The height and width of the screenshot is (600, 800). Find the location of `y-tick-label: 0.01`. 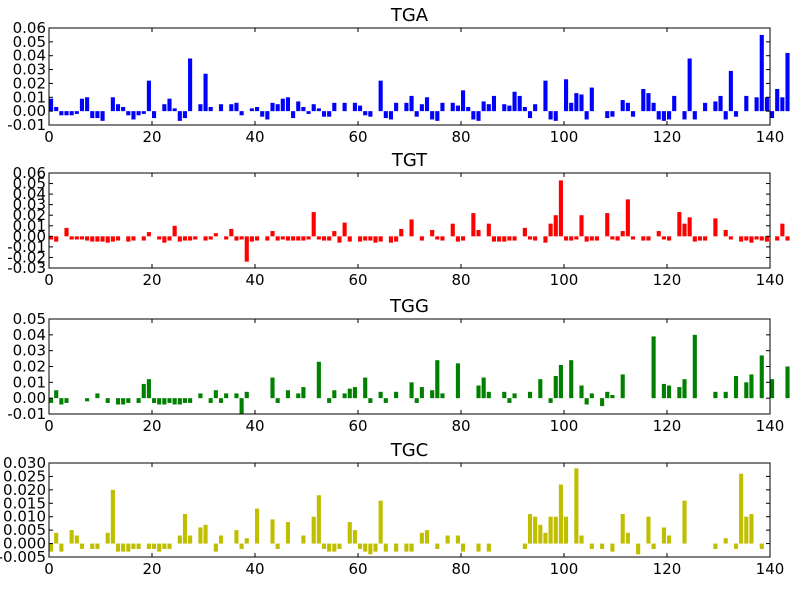

y-tick-label: 0.01 is located at coordinates (29, 97).